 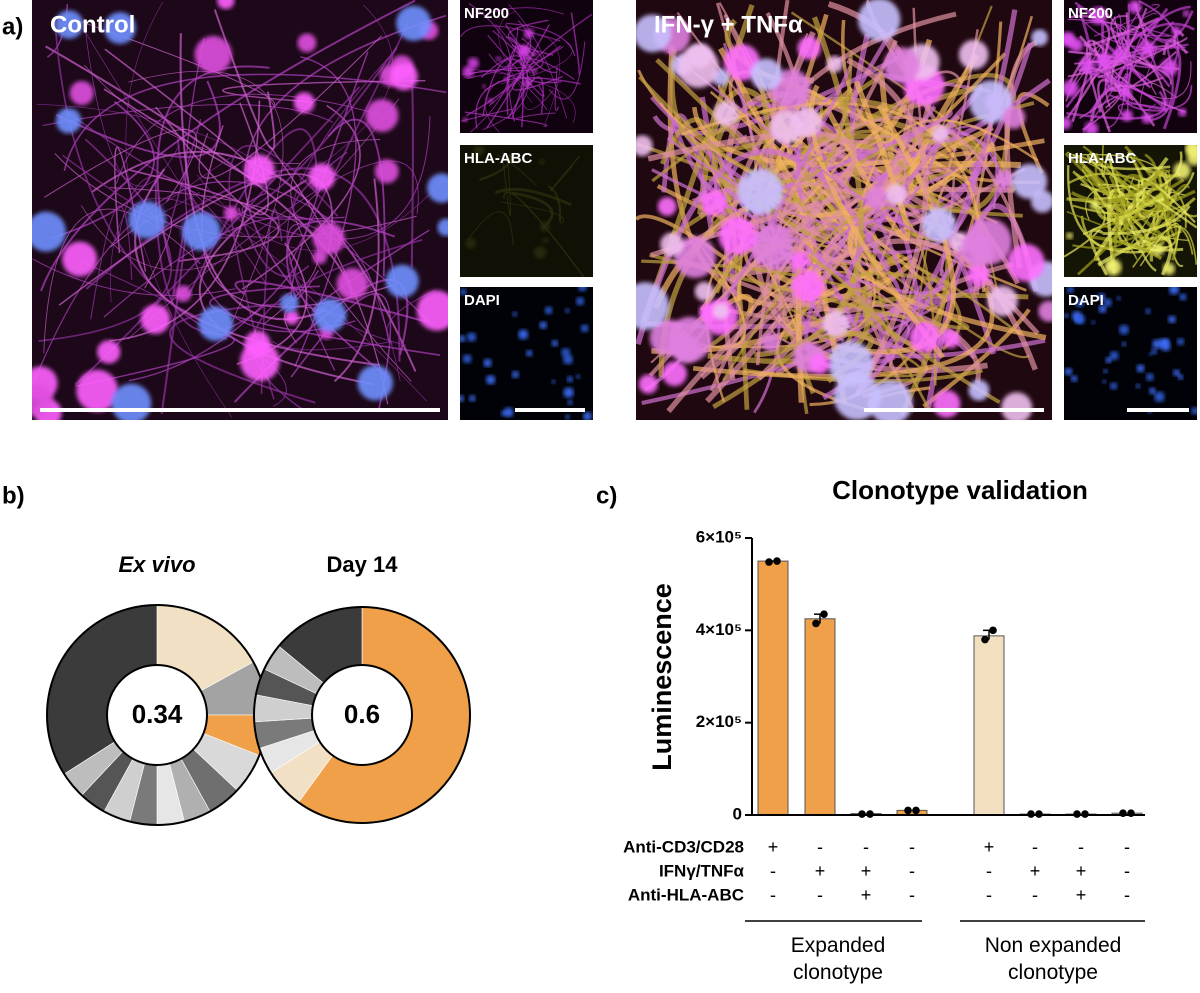 I want to click on condition-label: IFNγ/TNFα, so click(x=702, y=870).